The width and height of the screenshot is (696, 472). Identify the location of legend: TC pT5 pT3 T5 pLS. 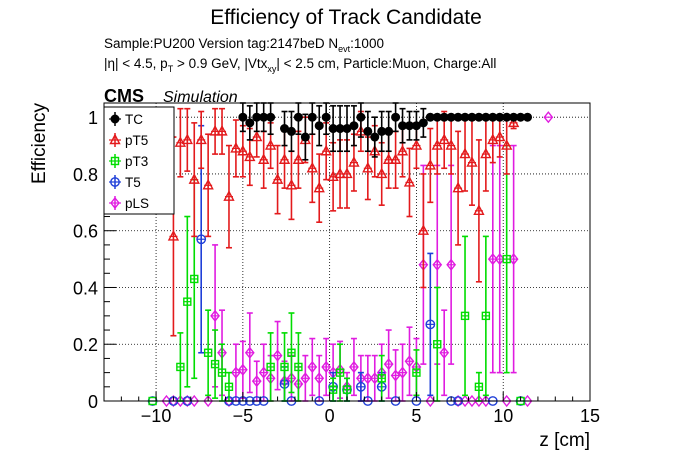
(139, 160).